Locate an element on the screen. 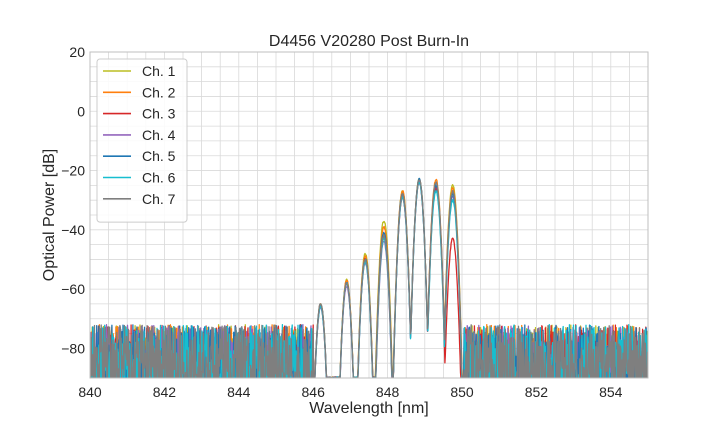 This screenshot has height=432, width=720. x-tick-label: 850 is located at coordinates (462, 392).